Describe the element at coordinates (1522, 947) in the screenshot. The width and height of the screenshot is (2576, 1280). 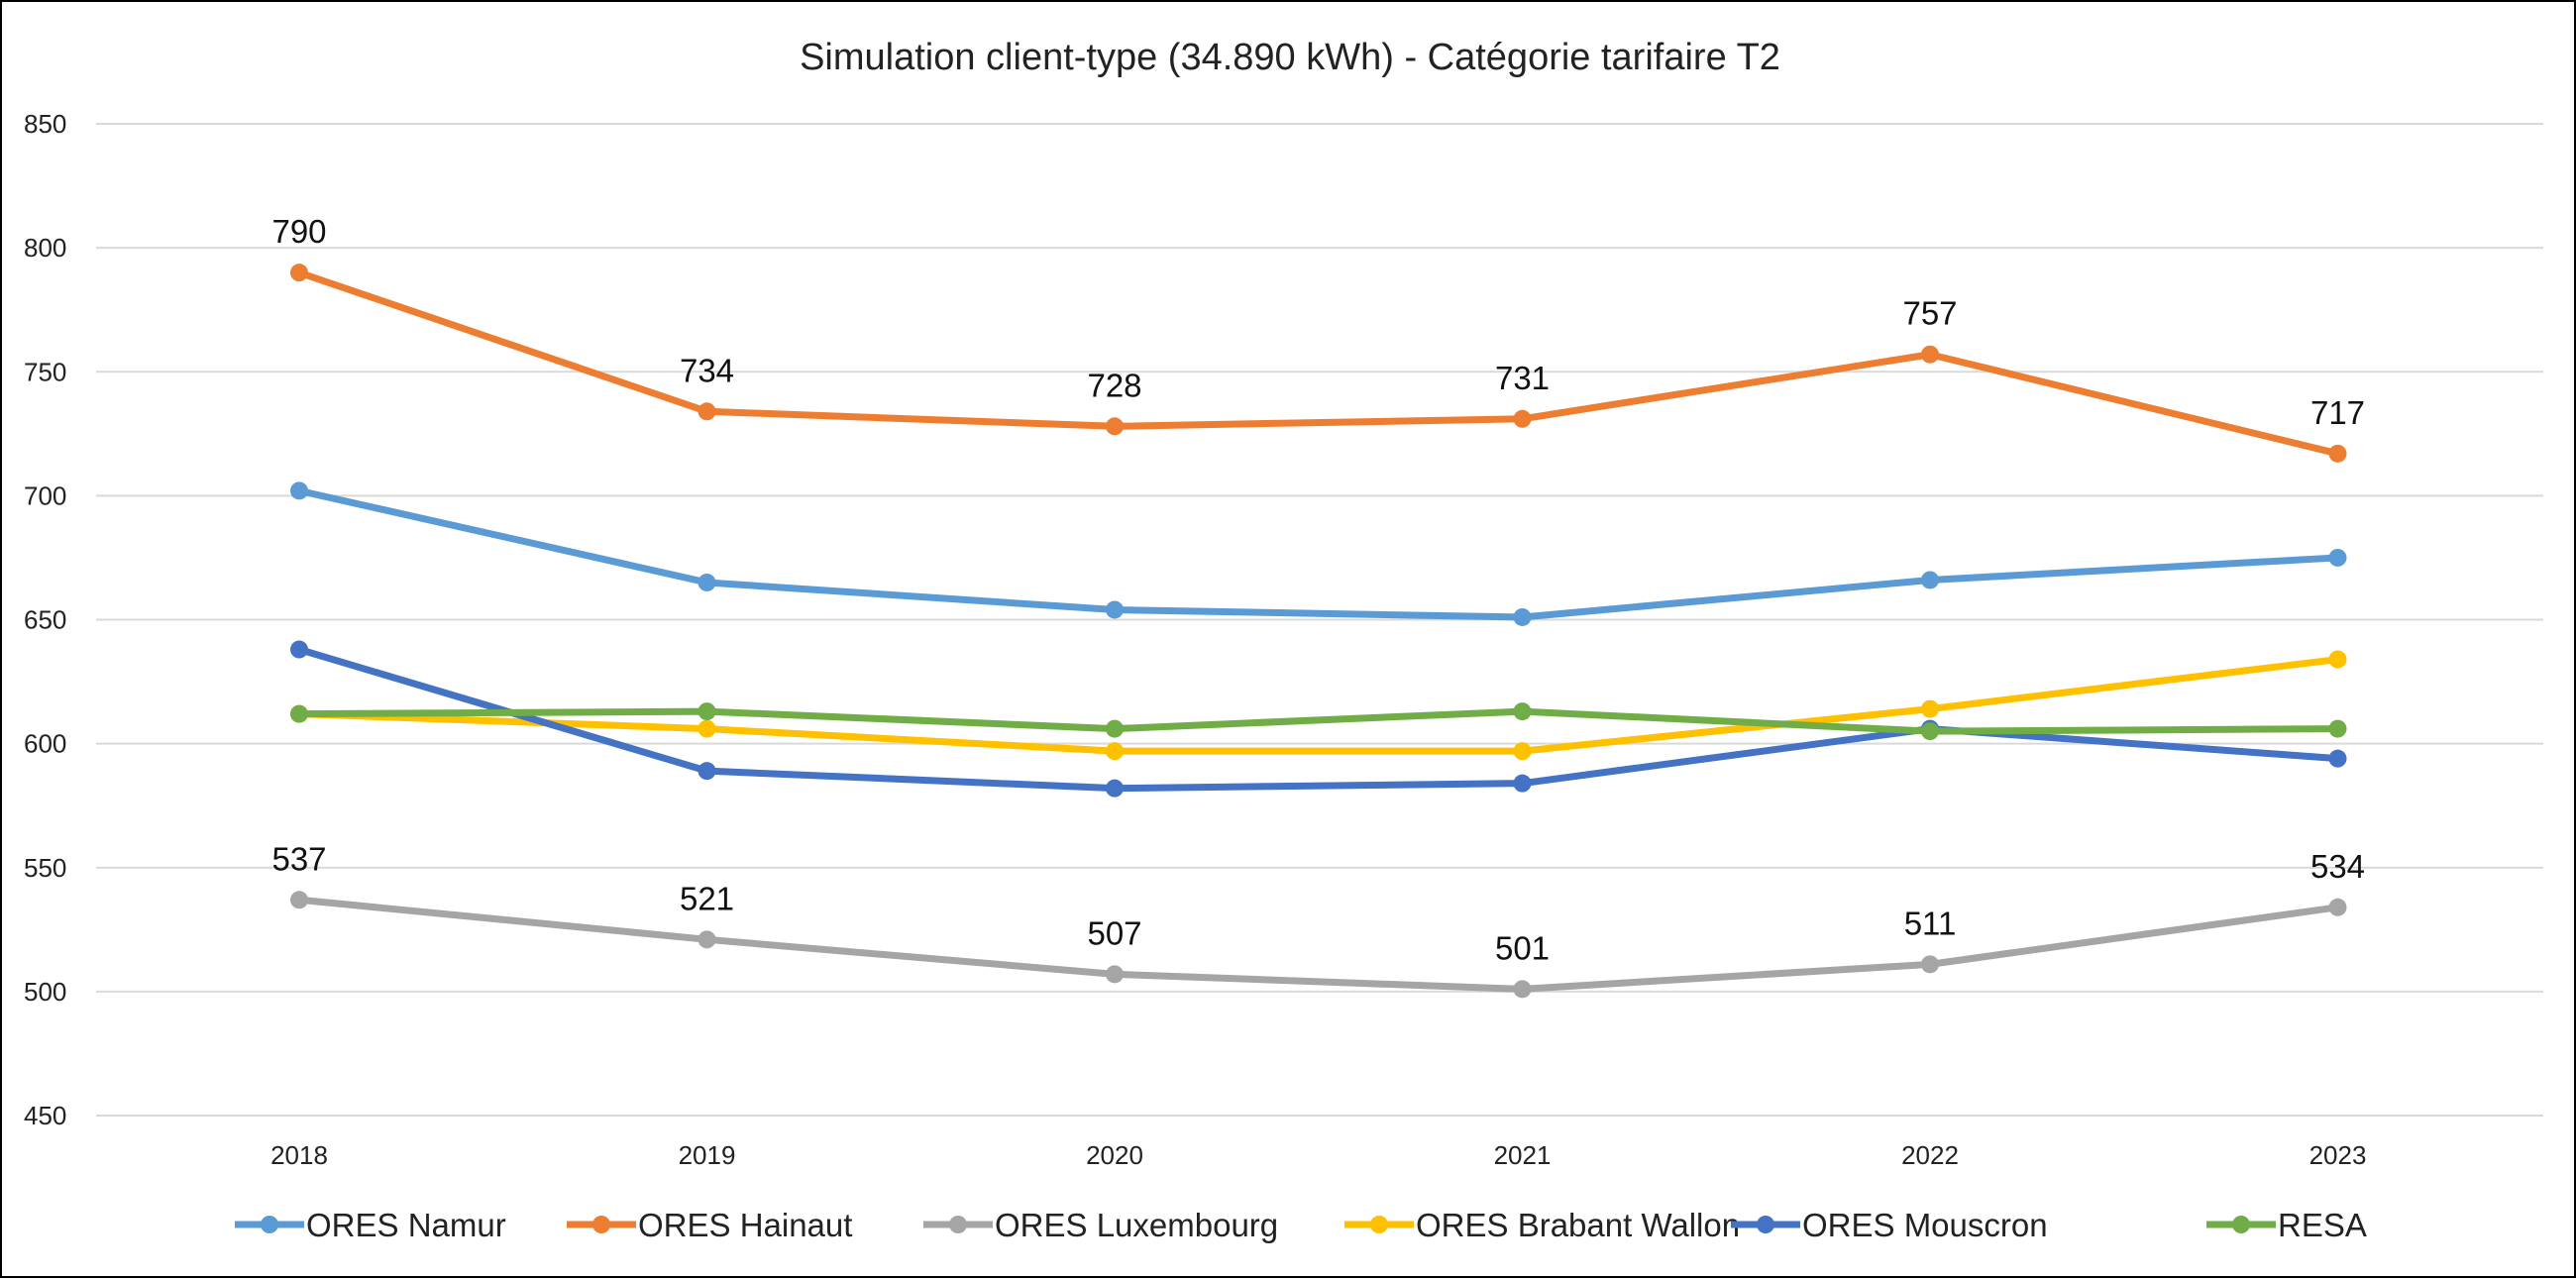
I see `data-label: 501` at that location.